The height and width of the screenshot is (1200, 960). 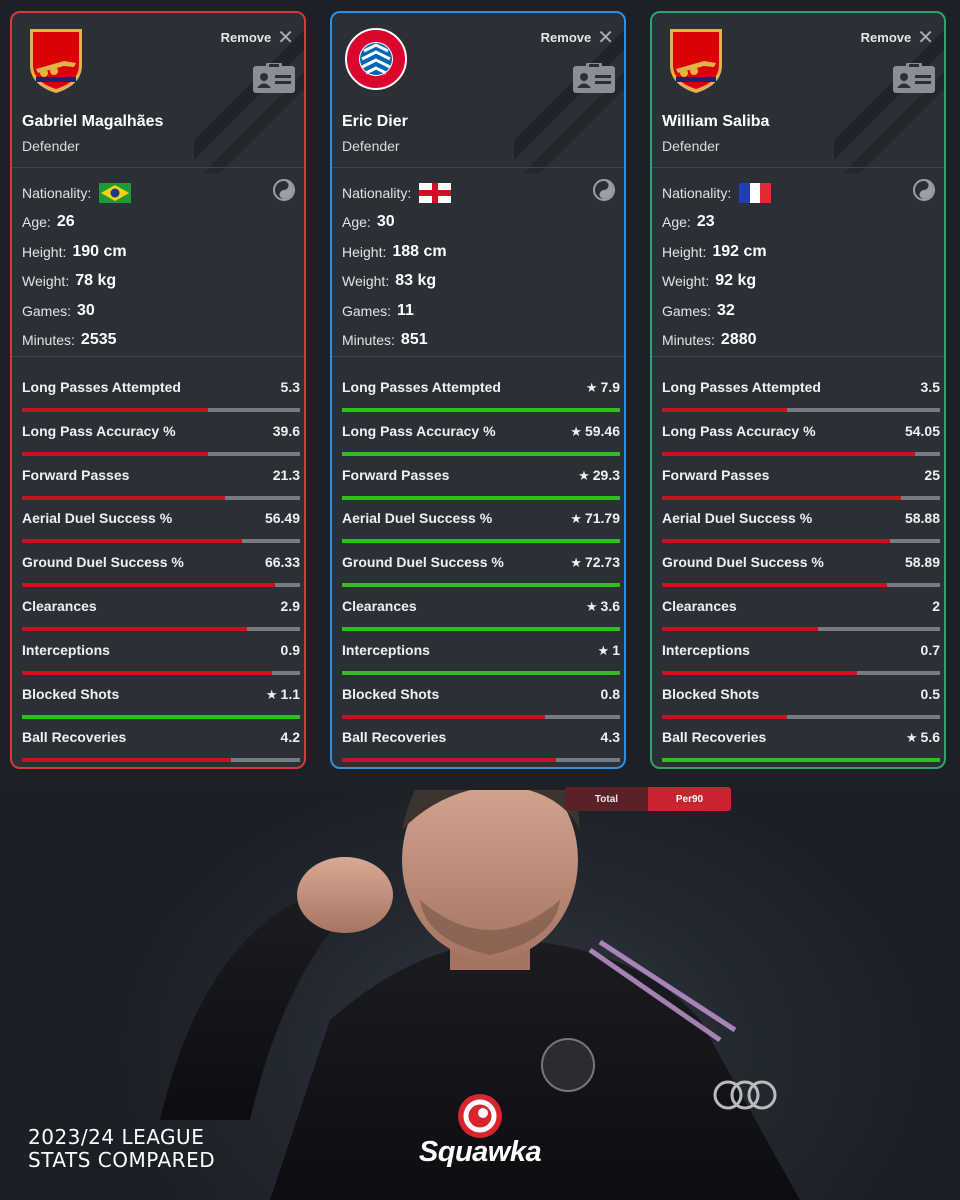 What do you see at coordinates (602, 430) in the screenshot?
I see `stat-value-text: 59.46` at bounding box center [602, 430].